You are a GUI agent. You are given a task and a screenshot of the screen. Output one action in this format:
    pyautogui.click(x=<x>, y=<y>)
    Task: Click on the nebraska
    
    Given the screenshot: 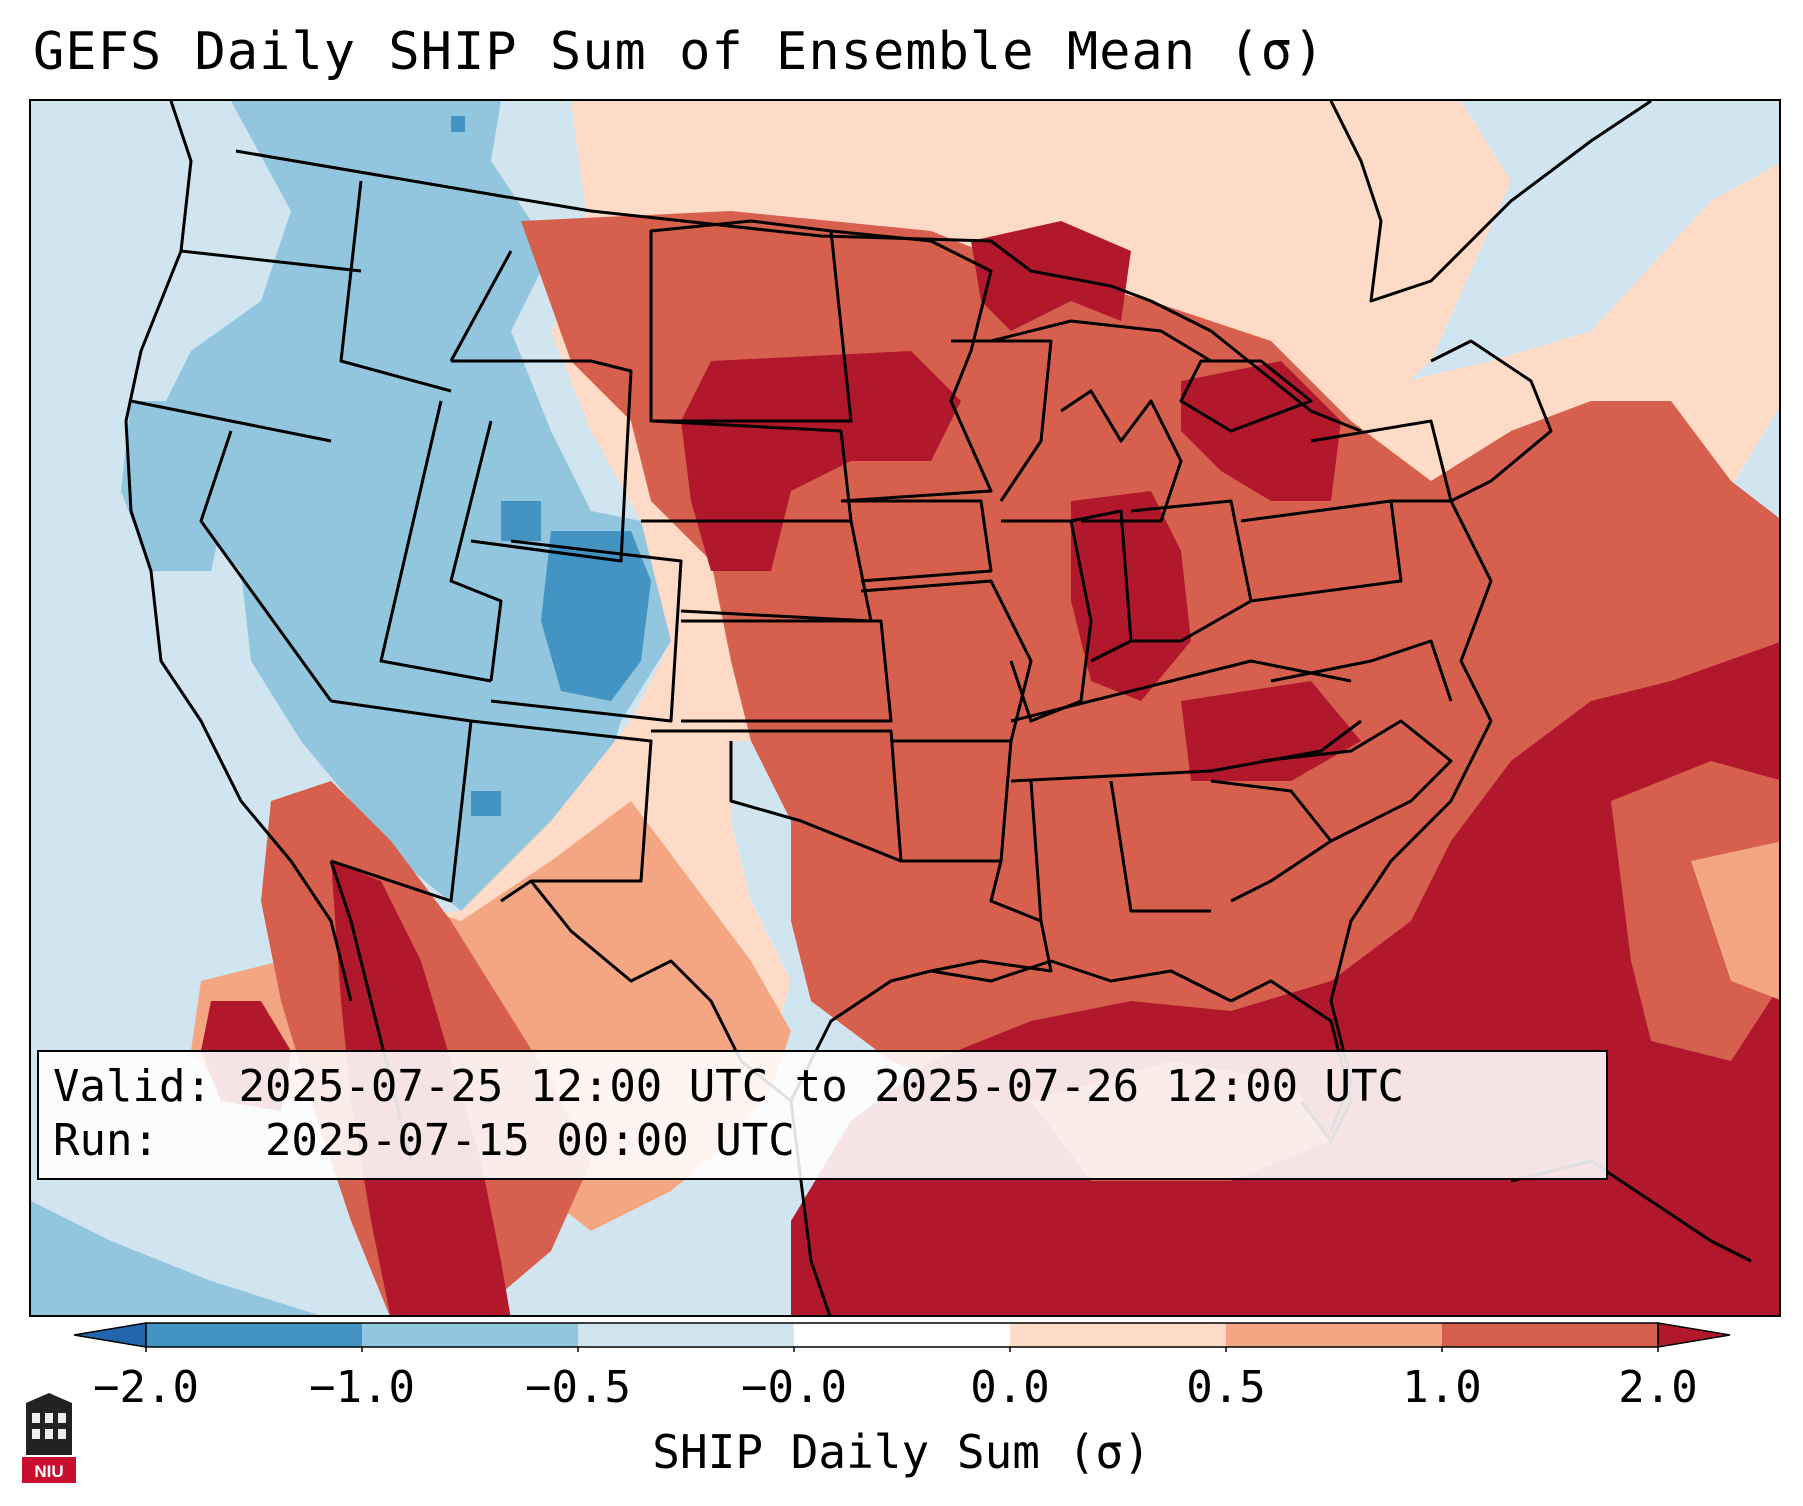 What is the action you would take?
    pyautogui.click(x=757, y=571)
    